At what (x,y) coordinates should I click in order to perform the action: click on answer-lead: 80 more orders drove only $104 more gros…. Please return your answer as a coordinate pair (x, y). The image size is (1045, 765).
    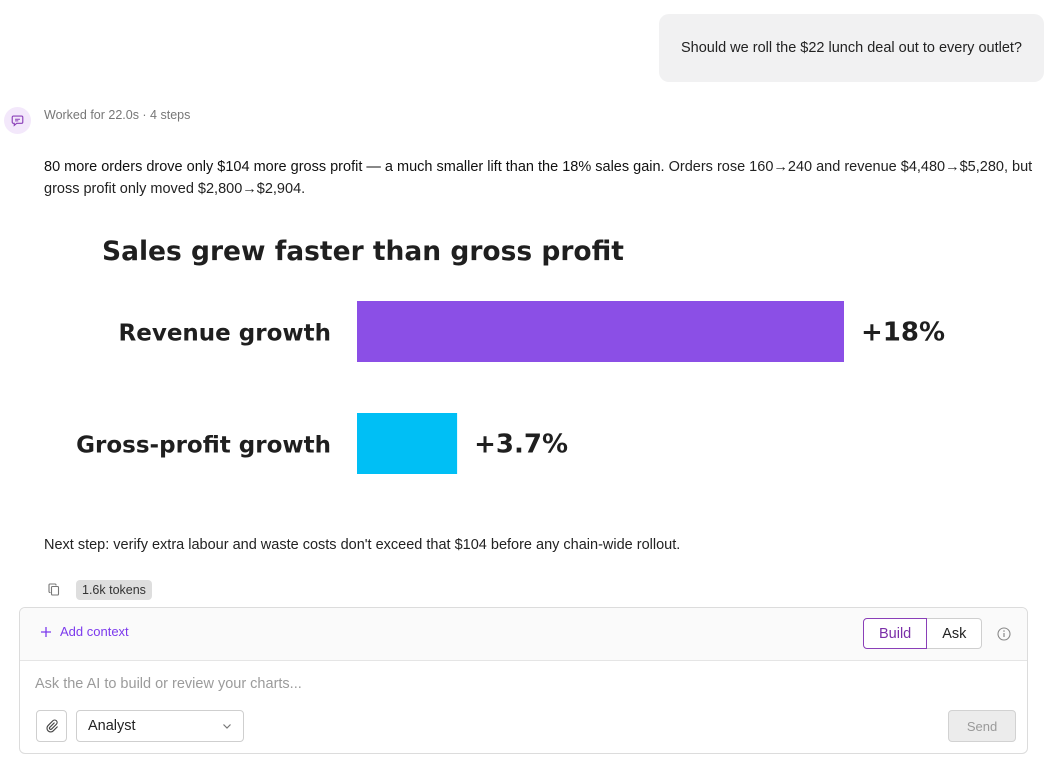
    Looking at the image, I should click on (354, 167).